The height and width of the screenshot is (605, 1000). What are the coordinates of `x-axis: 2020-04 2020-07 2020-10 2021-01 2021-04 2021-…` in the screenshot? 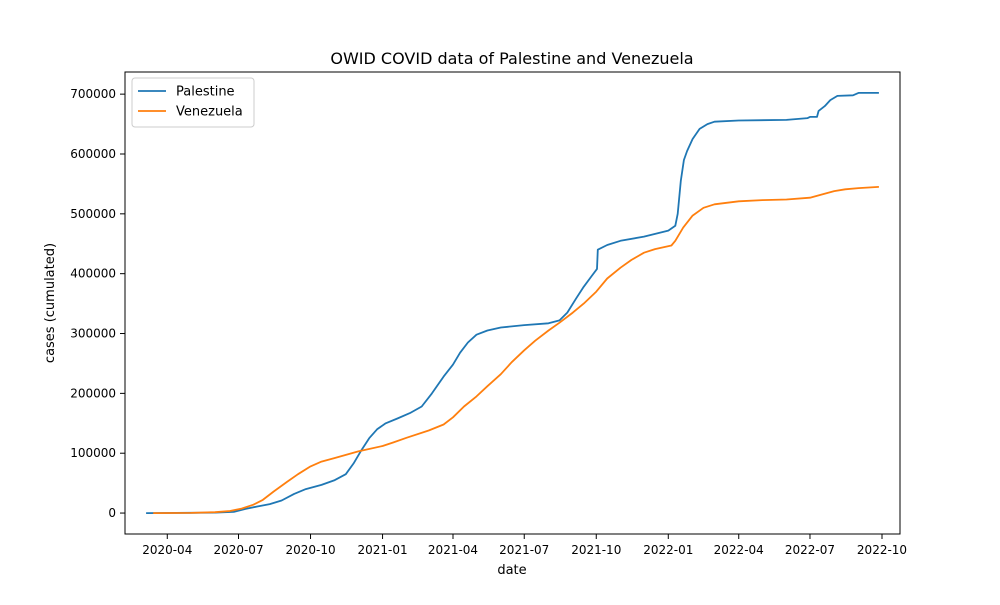 It's located at (524, 545).